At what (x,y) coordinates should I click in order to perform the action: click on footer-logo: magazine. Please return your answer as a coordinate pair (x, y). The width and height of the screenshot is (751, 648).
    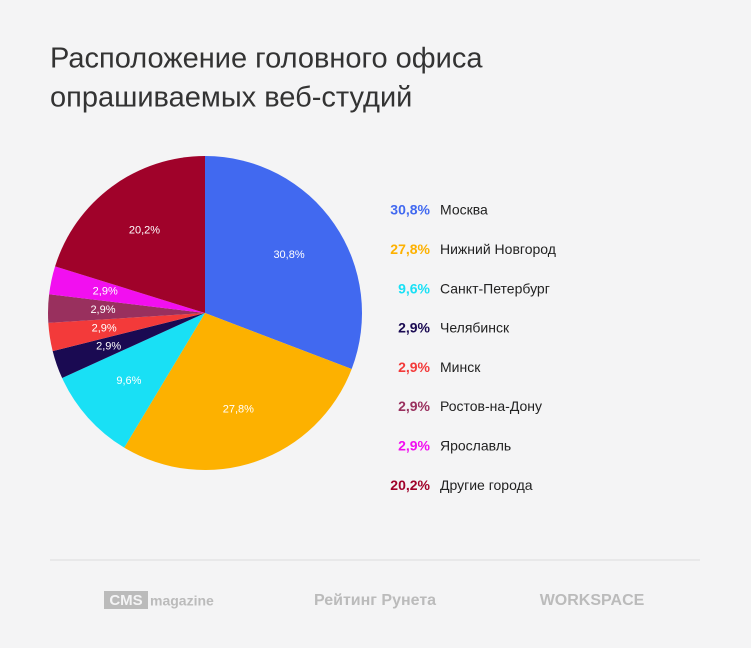
    Looking at the image, I should click on (182, 601).